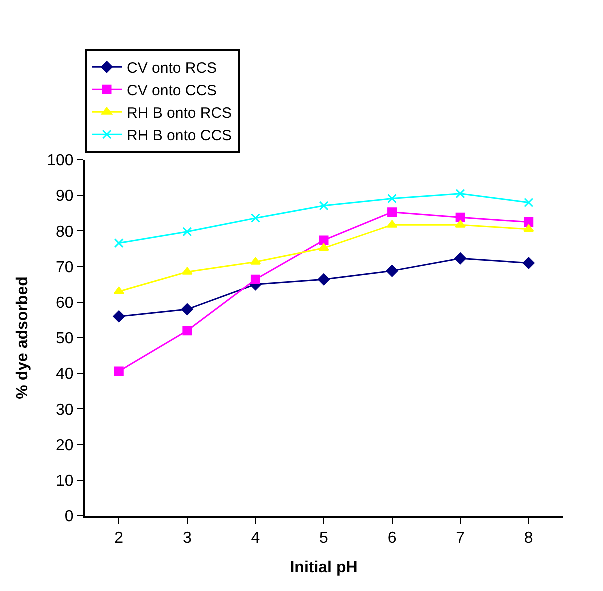 The width and height of the screenshot is (603, 591). I want to click on y-tick-label: 100, so click(60, 161).